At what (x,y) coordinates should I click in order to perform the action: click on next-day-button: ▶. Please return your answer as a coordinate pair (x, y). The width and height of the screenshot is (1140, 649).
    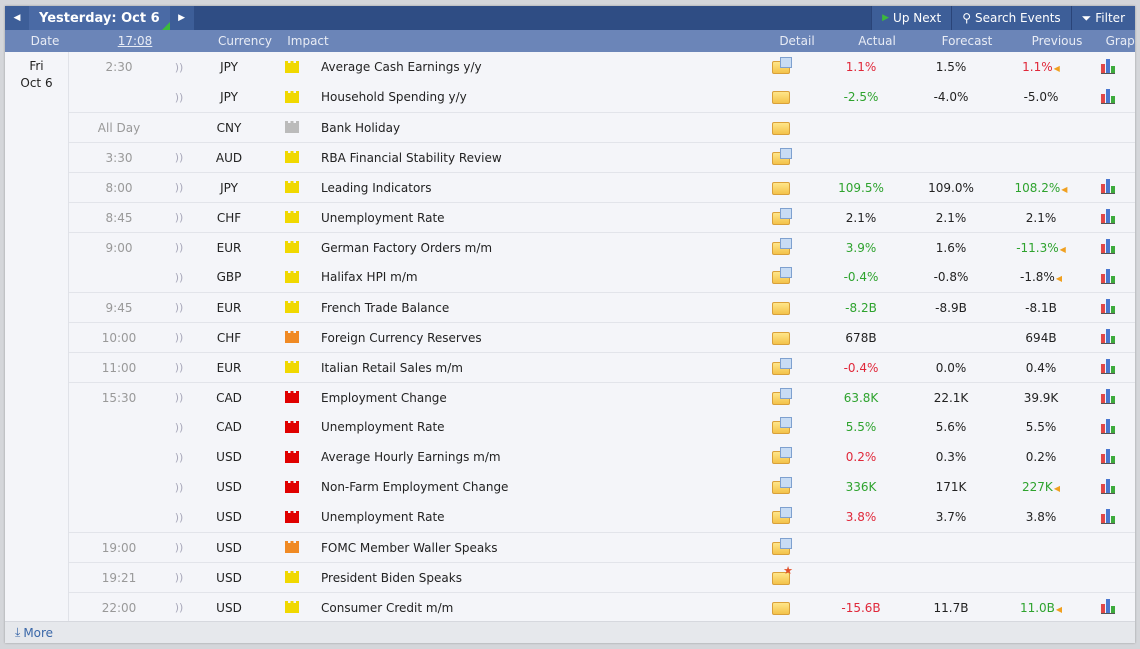
    Looking at the image, I should click on (181, 18).